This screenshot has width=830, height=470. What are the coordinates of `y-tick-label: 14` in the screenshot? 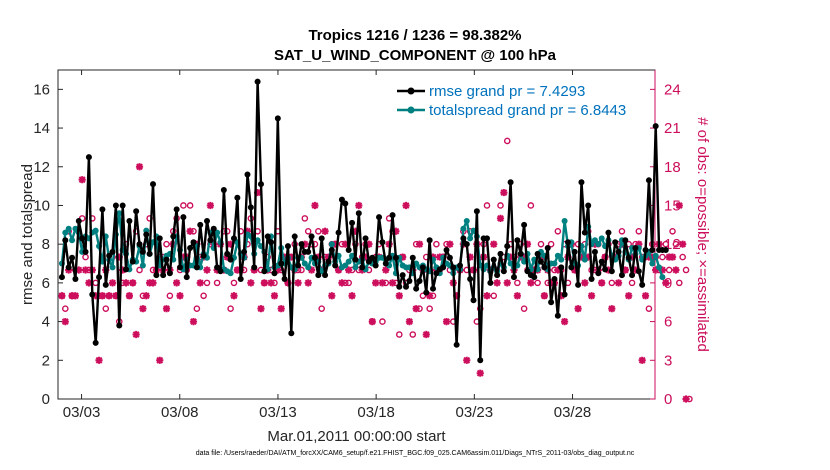 It's located at (41, 128).